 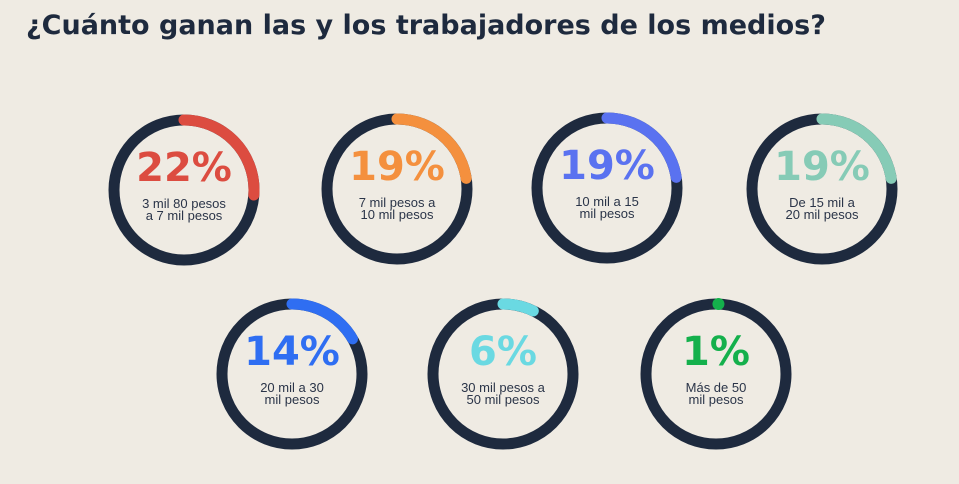 What do you see at coordinates (292, 352) in the screenshot?
I see `donut-percent-label: 14%` at bounding box center [292, 352].